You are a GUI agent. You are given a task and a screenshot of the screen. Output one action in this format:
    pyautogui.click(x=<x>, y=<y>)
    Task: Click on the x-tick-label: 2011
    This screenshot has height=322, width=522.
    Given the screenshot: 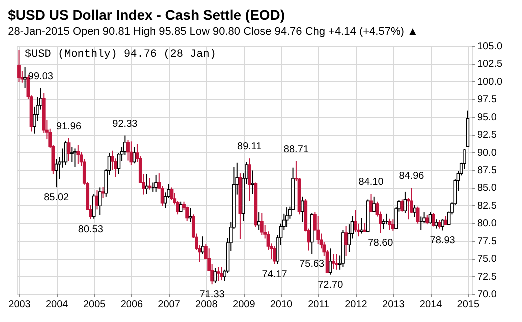 What is the action you would take?
    pyautogui.click(x=319, y=305)
    